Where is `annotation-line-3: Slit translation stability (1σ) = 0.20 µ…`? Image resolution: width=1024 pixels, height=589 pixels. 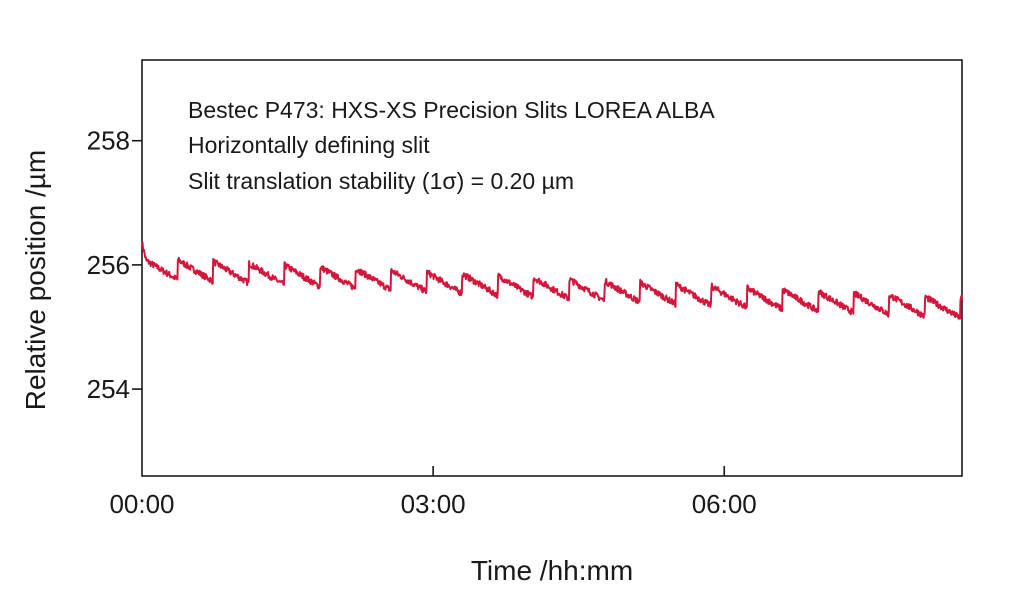
annotation-line-3: Slit translation stability (1σ) = 0.20 µ… is located at coordinates (381, 181).